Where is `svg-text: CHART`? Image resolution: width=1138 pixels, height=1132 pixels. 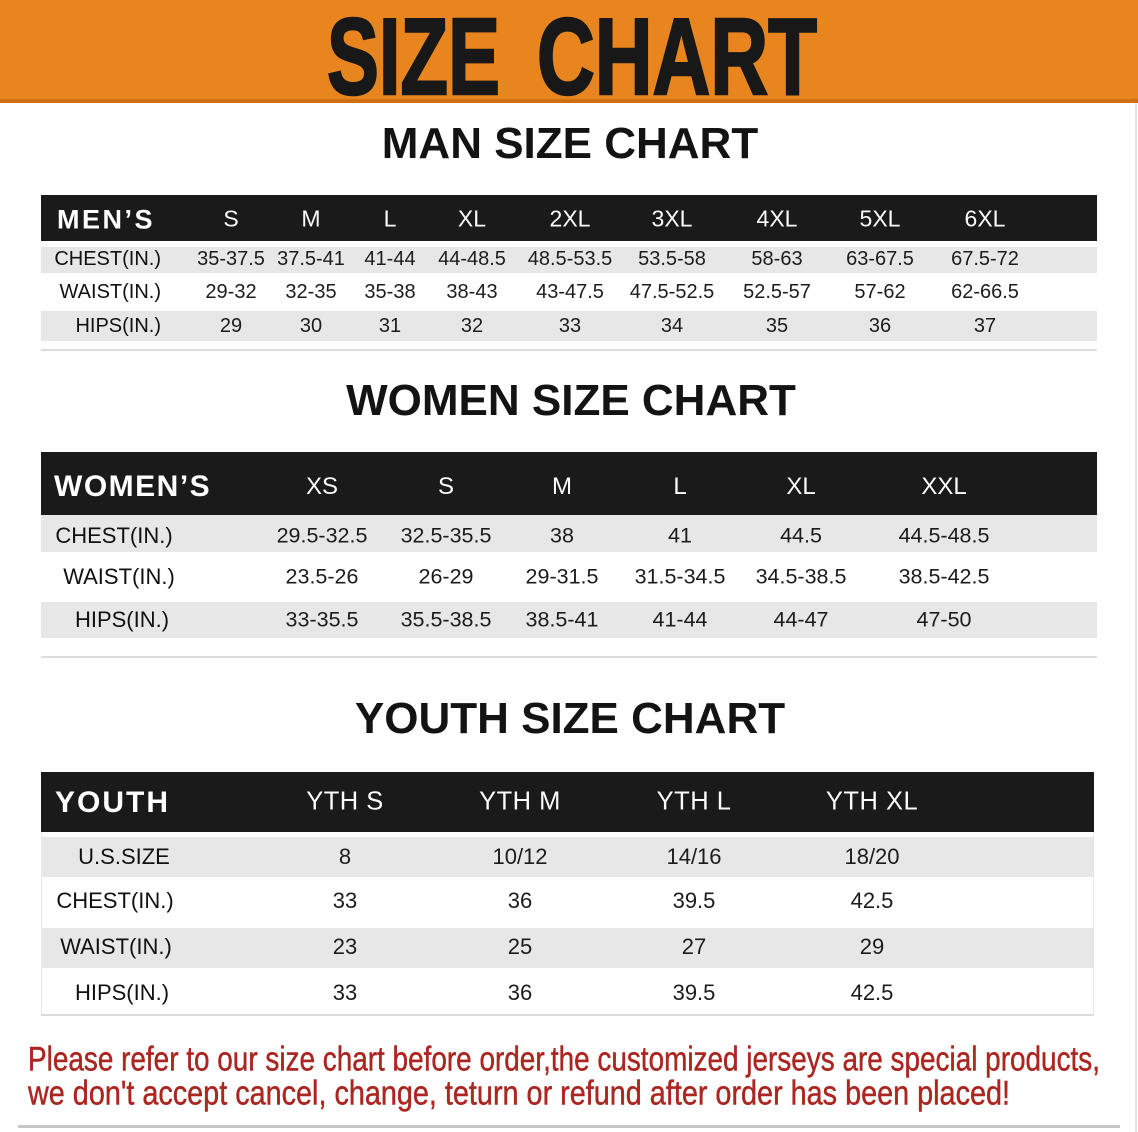
svg-text: CHART is located at coordinates (677, 51).